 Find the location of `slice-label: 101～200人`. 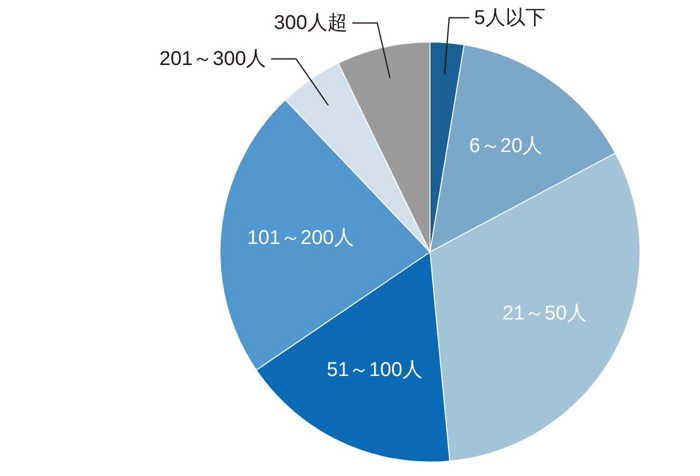

slice-label: 101～200人 is located at coordinates (300, 238).